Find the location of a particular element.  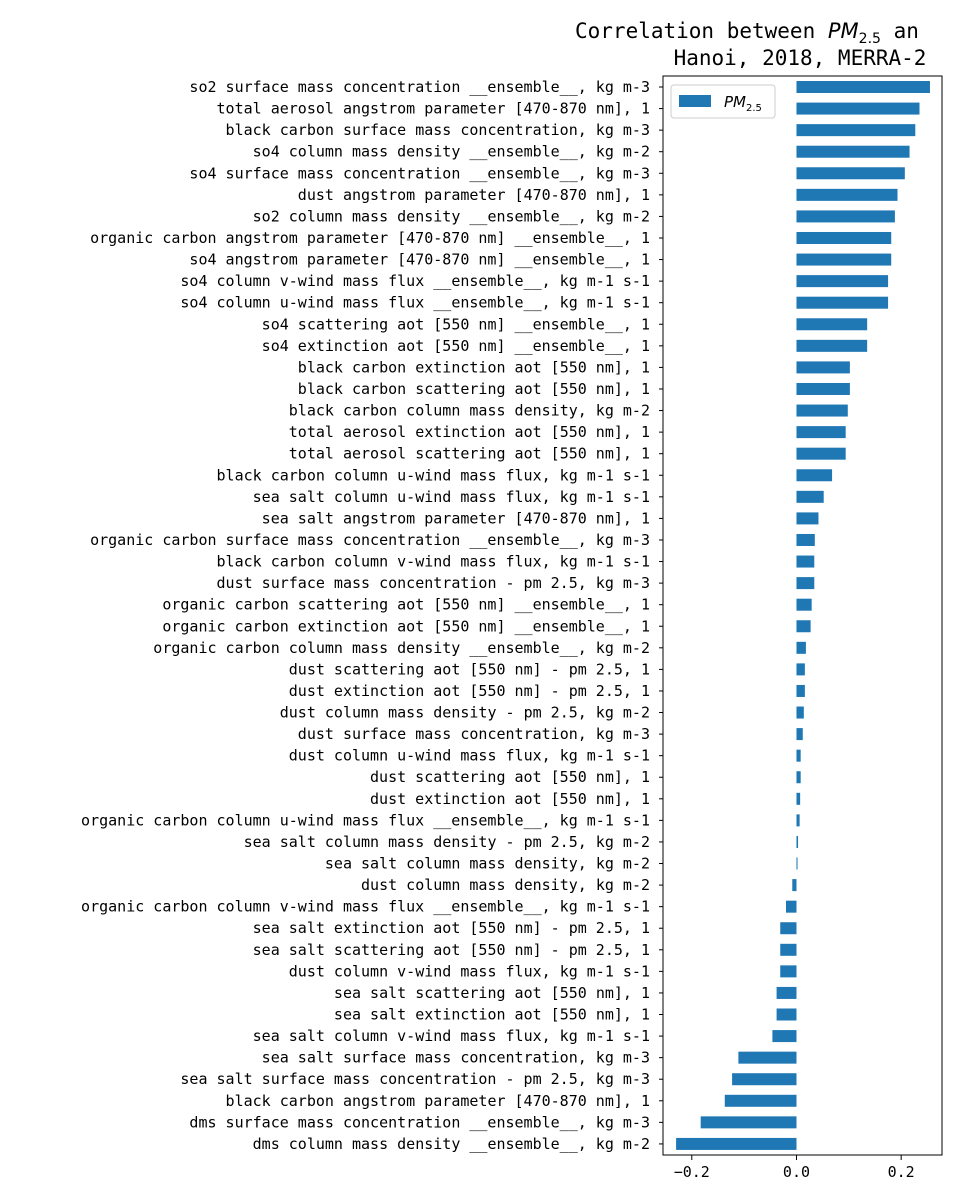

y-tick-label: sea salt scattering aot [550 nm], 1 is located at coordinates (492, 993).